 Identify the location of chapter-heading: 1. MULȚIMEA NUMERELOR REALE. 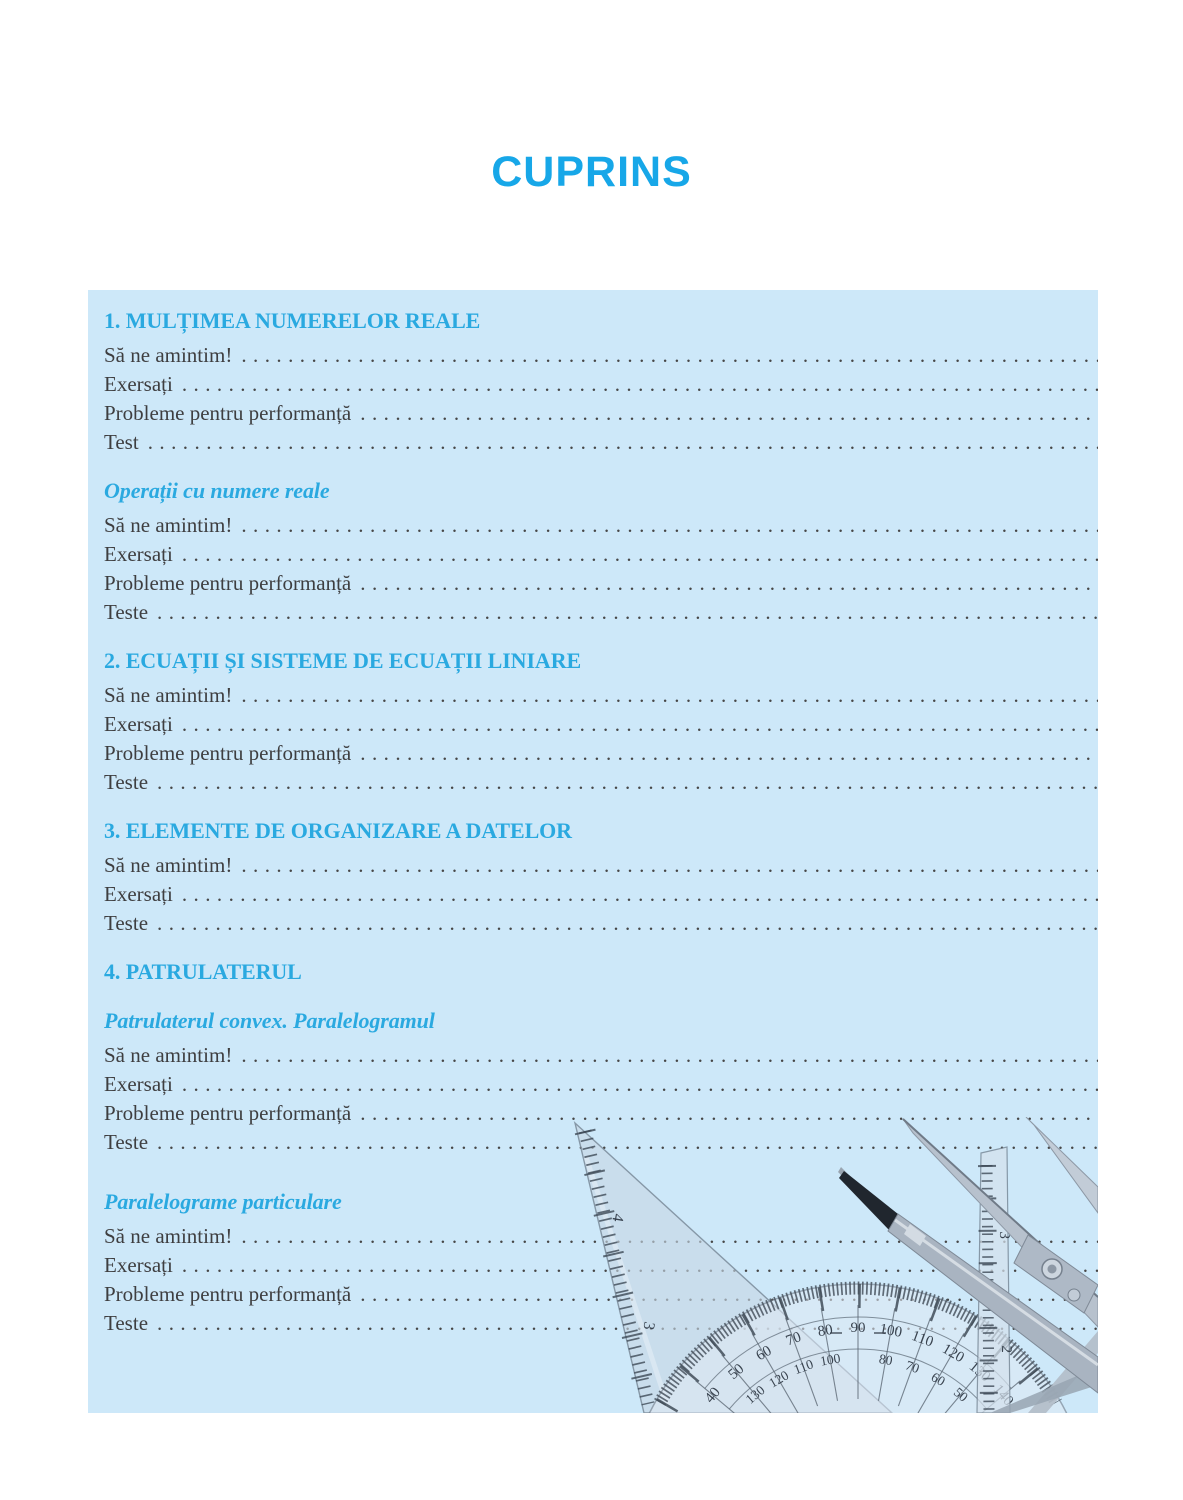
(292, 320).